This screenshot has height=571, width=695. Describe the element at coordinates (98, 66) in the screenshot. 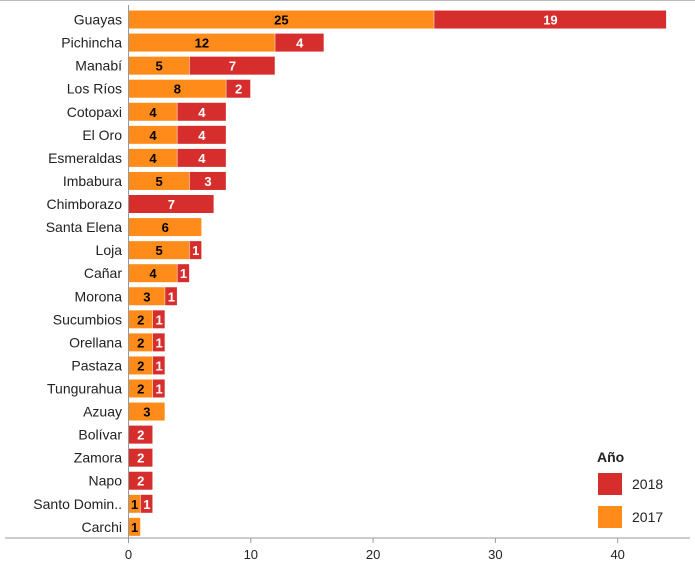

I see `category-label: Manabí` at that location.